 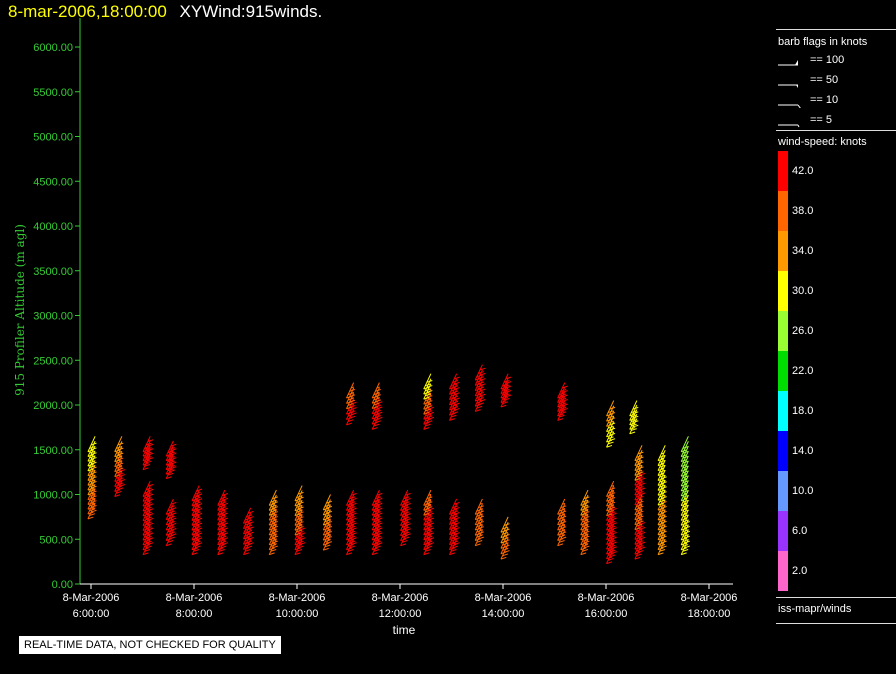 What do you see at coordinates (803, 331) in the screenshot?
I see `colorbar-label: 26.0` at bounding box center [803, 331].